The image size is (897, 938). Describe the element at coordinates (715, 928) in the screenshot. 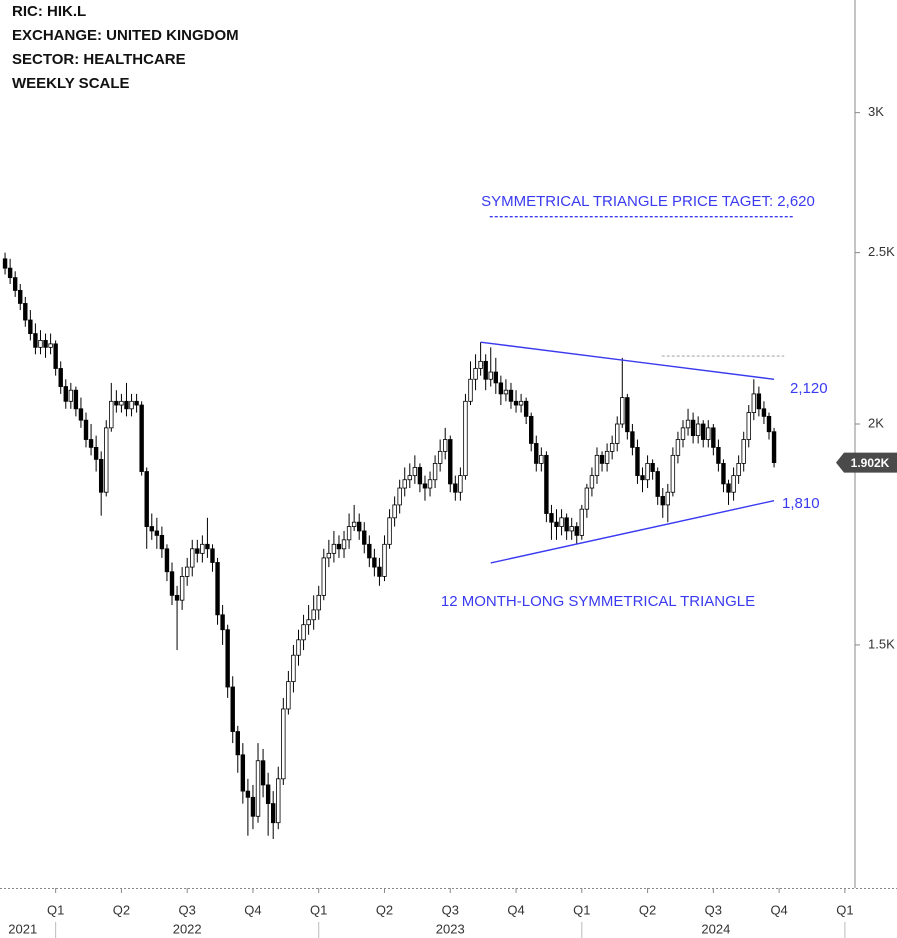

I see `year-label: 2024` at that location.